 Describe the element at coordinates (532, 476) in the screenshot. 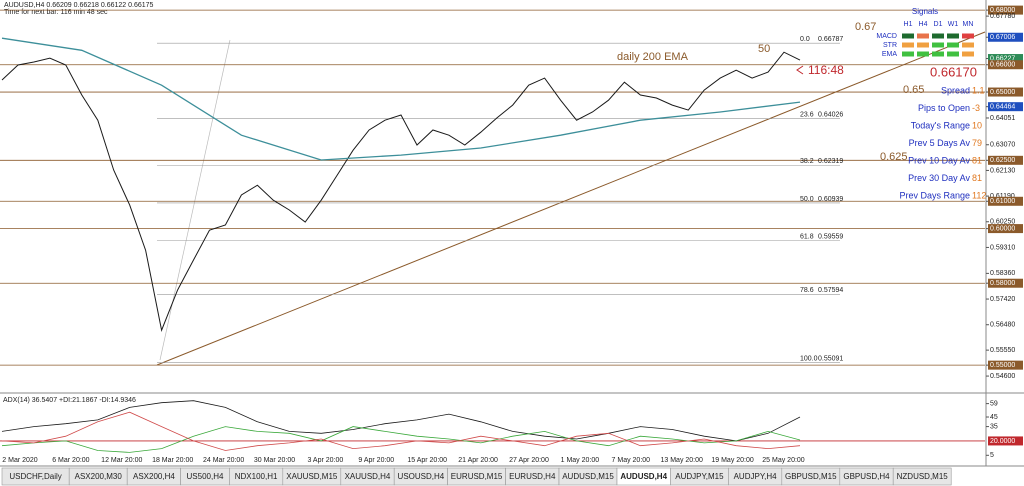

I see `tab-label: EURUSD,H4` at that location.